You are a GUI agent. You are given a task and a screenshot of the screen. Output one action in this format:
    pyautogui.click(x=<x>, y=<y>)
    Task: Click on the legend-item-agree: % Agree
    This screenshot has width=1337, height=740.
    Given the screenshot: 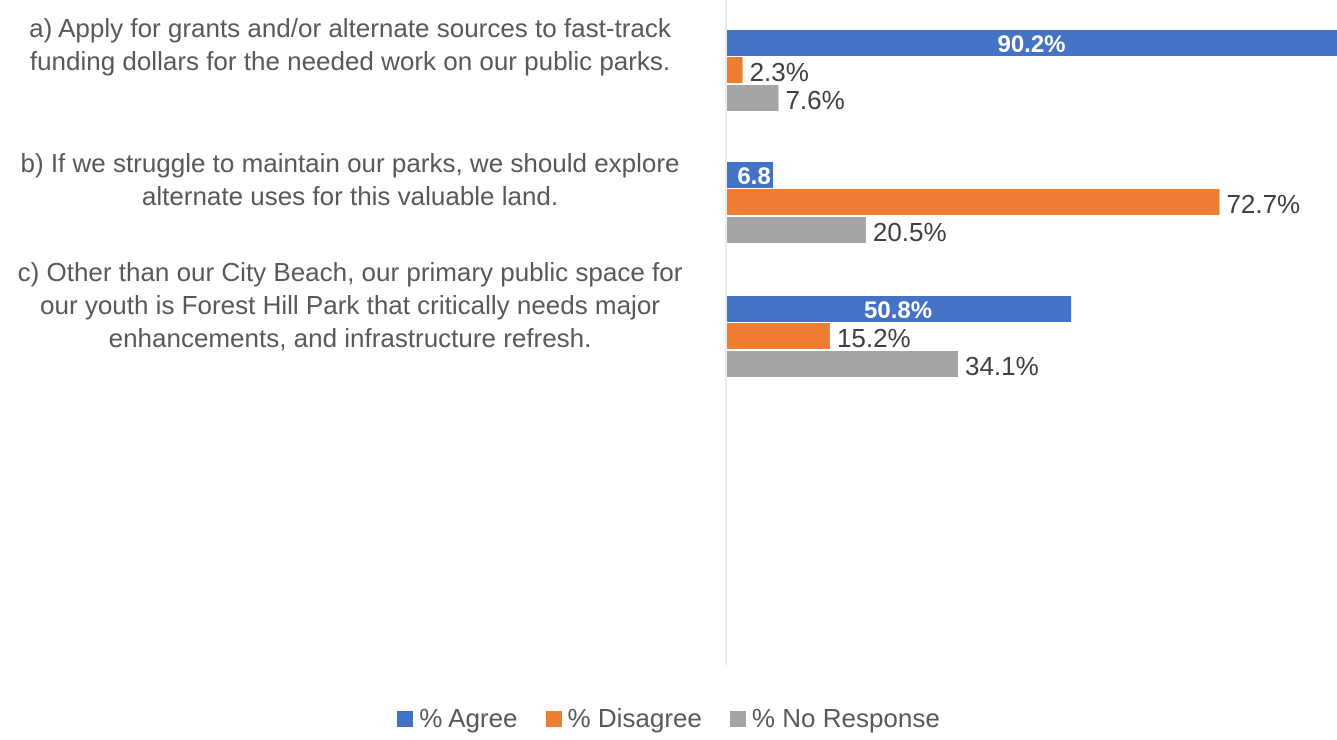 What is the action you would take?
    pyautogui.click(x=457, y=718)
    